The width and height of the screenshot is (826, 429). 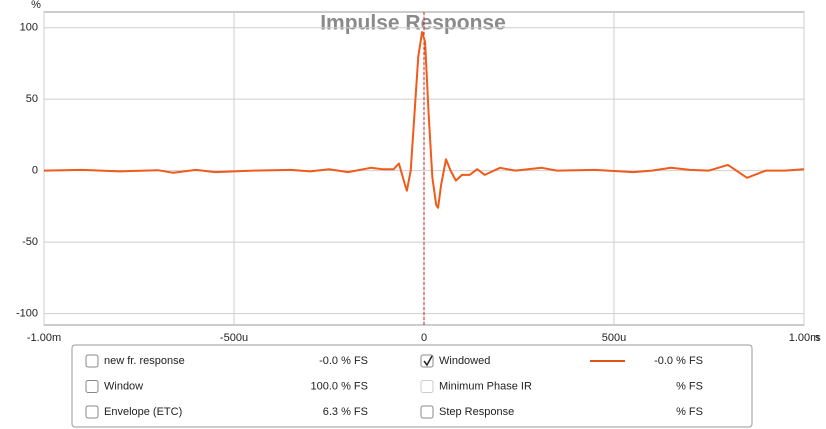 What do you see at coordinates (424, 338) in the screenshot?
I see `x-tick-label: 0` at bounding box center [424, 338].